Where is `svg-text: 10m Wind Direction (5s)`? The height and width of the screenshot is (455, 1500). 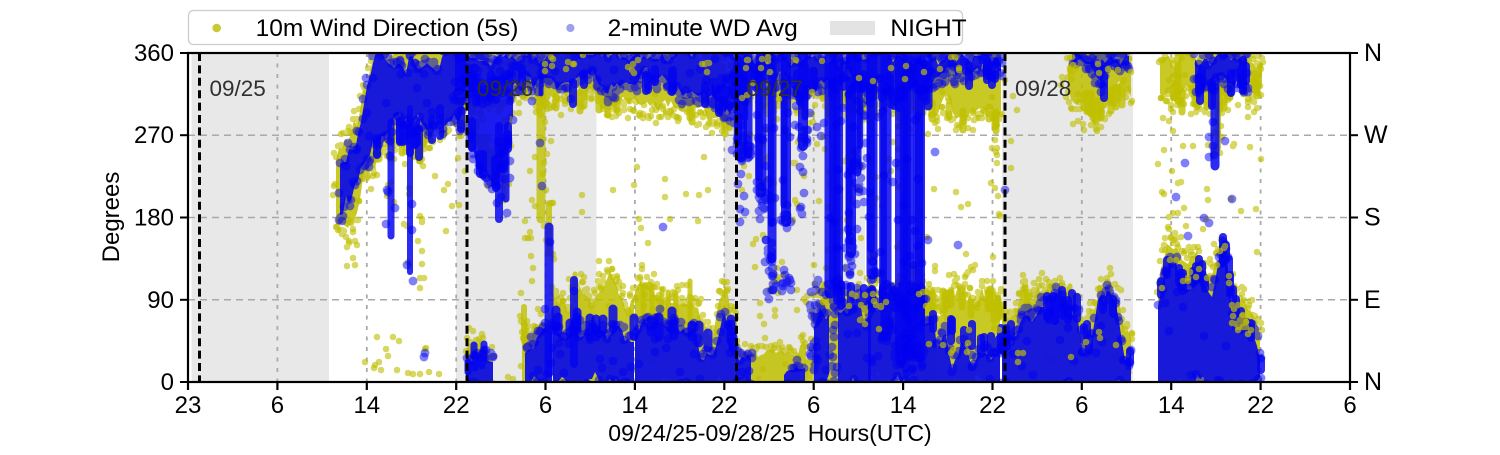 svg-text: 10m Wind Direction (5s) is located at coordinates (387, 28).